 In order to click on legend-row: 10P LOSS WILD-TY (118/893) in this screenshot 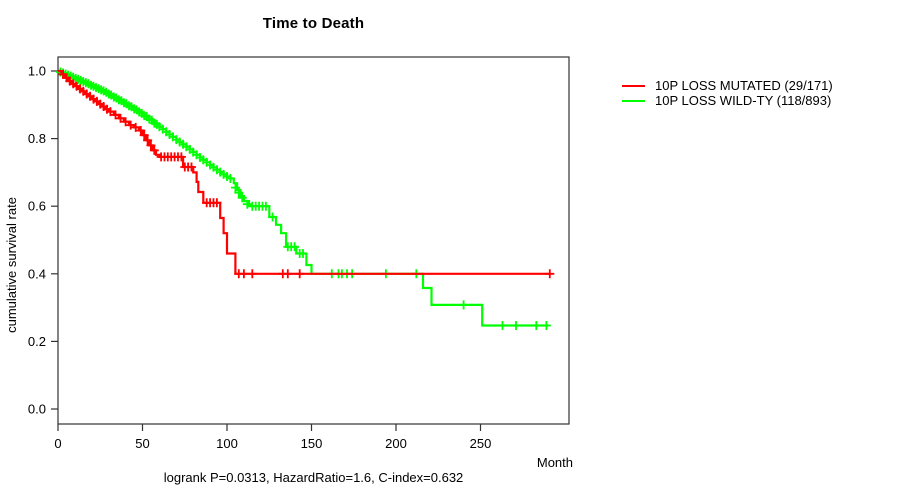, I will do `click(727, 100)`.